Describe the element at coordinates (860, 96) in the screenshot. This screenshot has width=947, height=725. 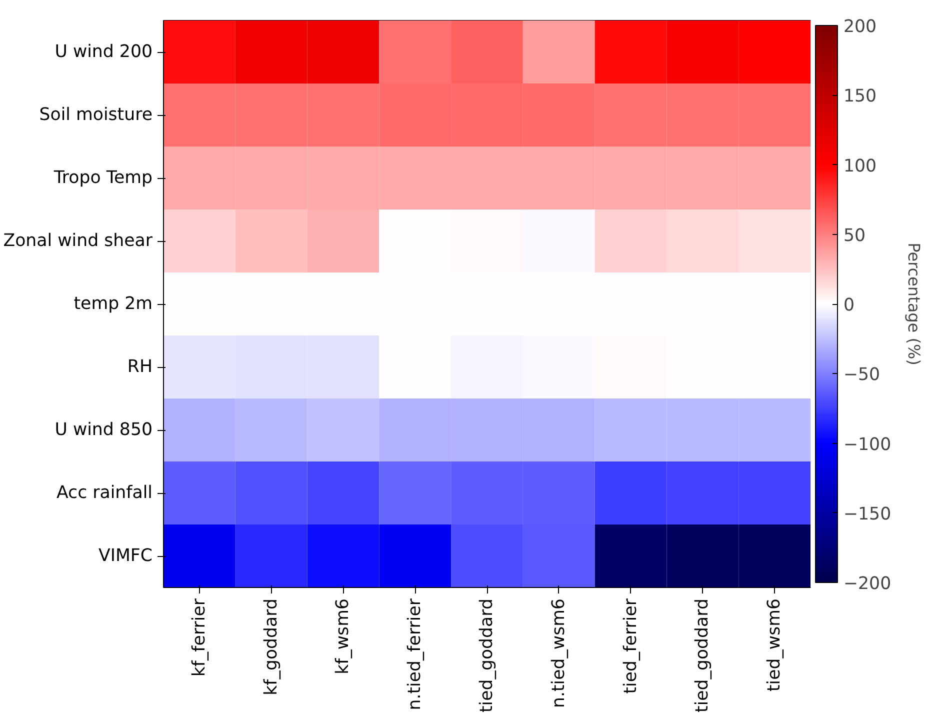
I see `color-bar-label: 150` at that location.